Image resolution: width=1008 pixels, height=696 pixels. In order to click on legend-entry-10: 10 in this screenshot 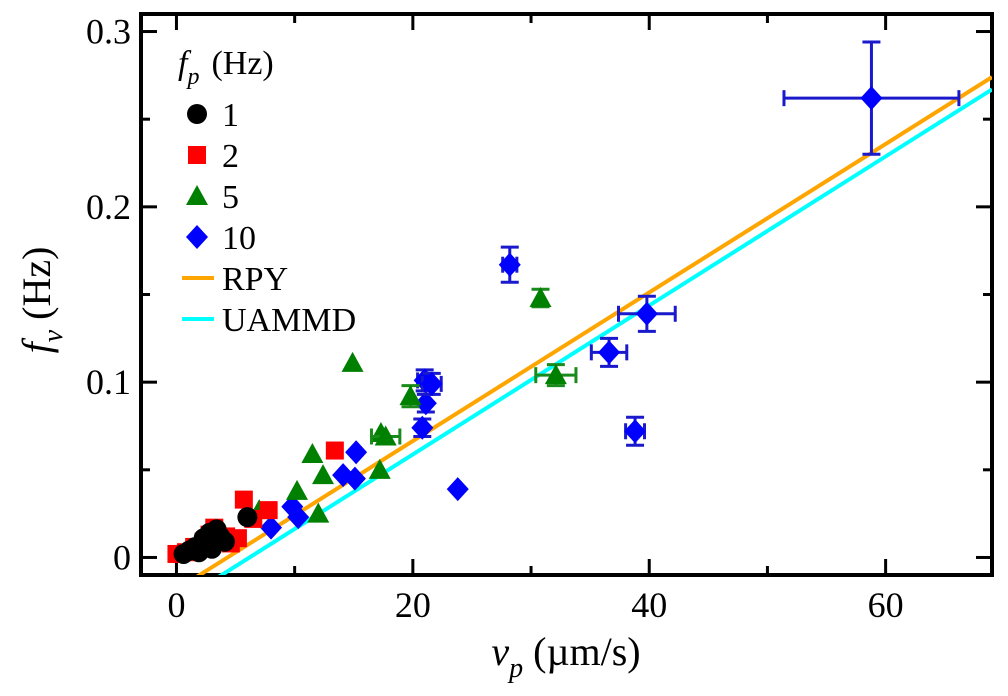, I will do `click(221, 238)`.